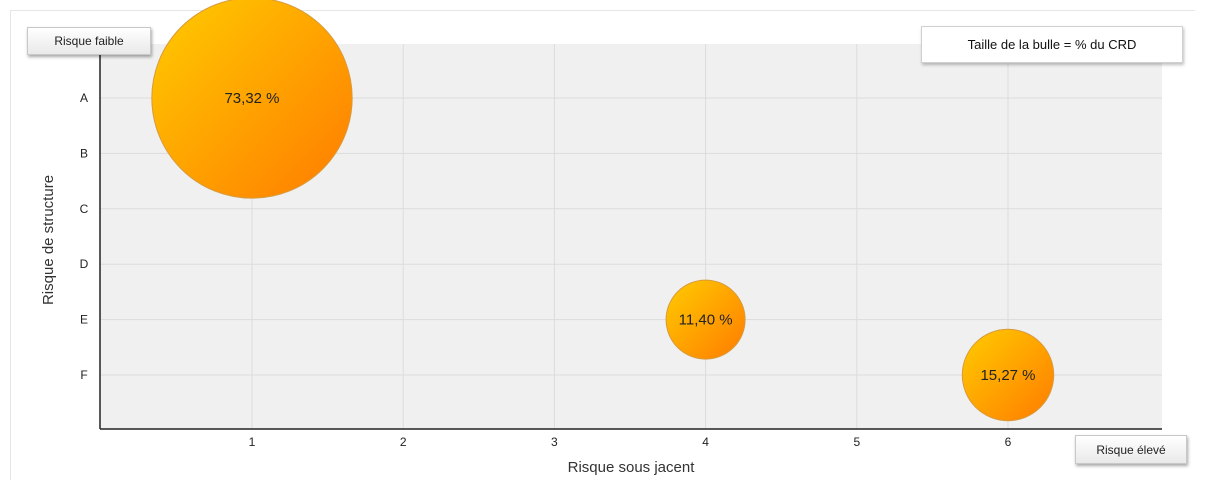  What do you see at coordinates (84, 264) in the screenshot?
I see `y-tick-label: D` at bounding box center [84, 264].